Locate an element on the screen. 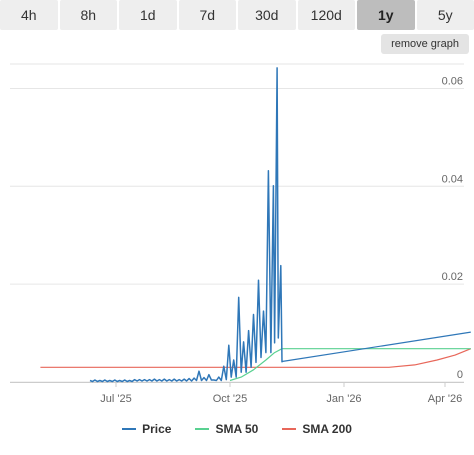  y-tick-label: 0 is located at coordinates (460, 375).